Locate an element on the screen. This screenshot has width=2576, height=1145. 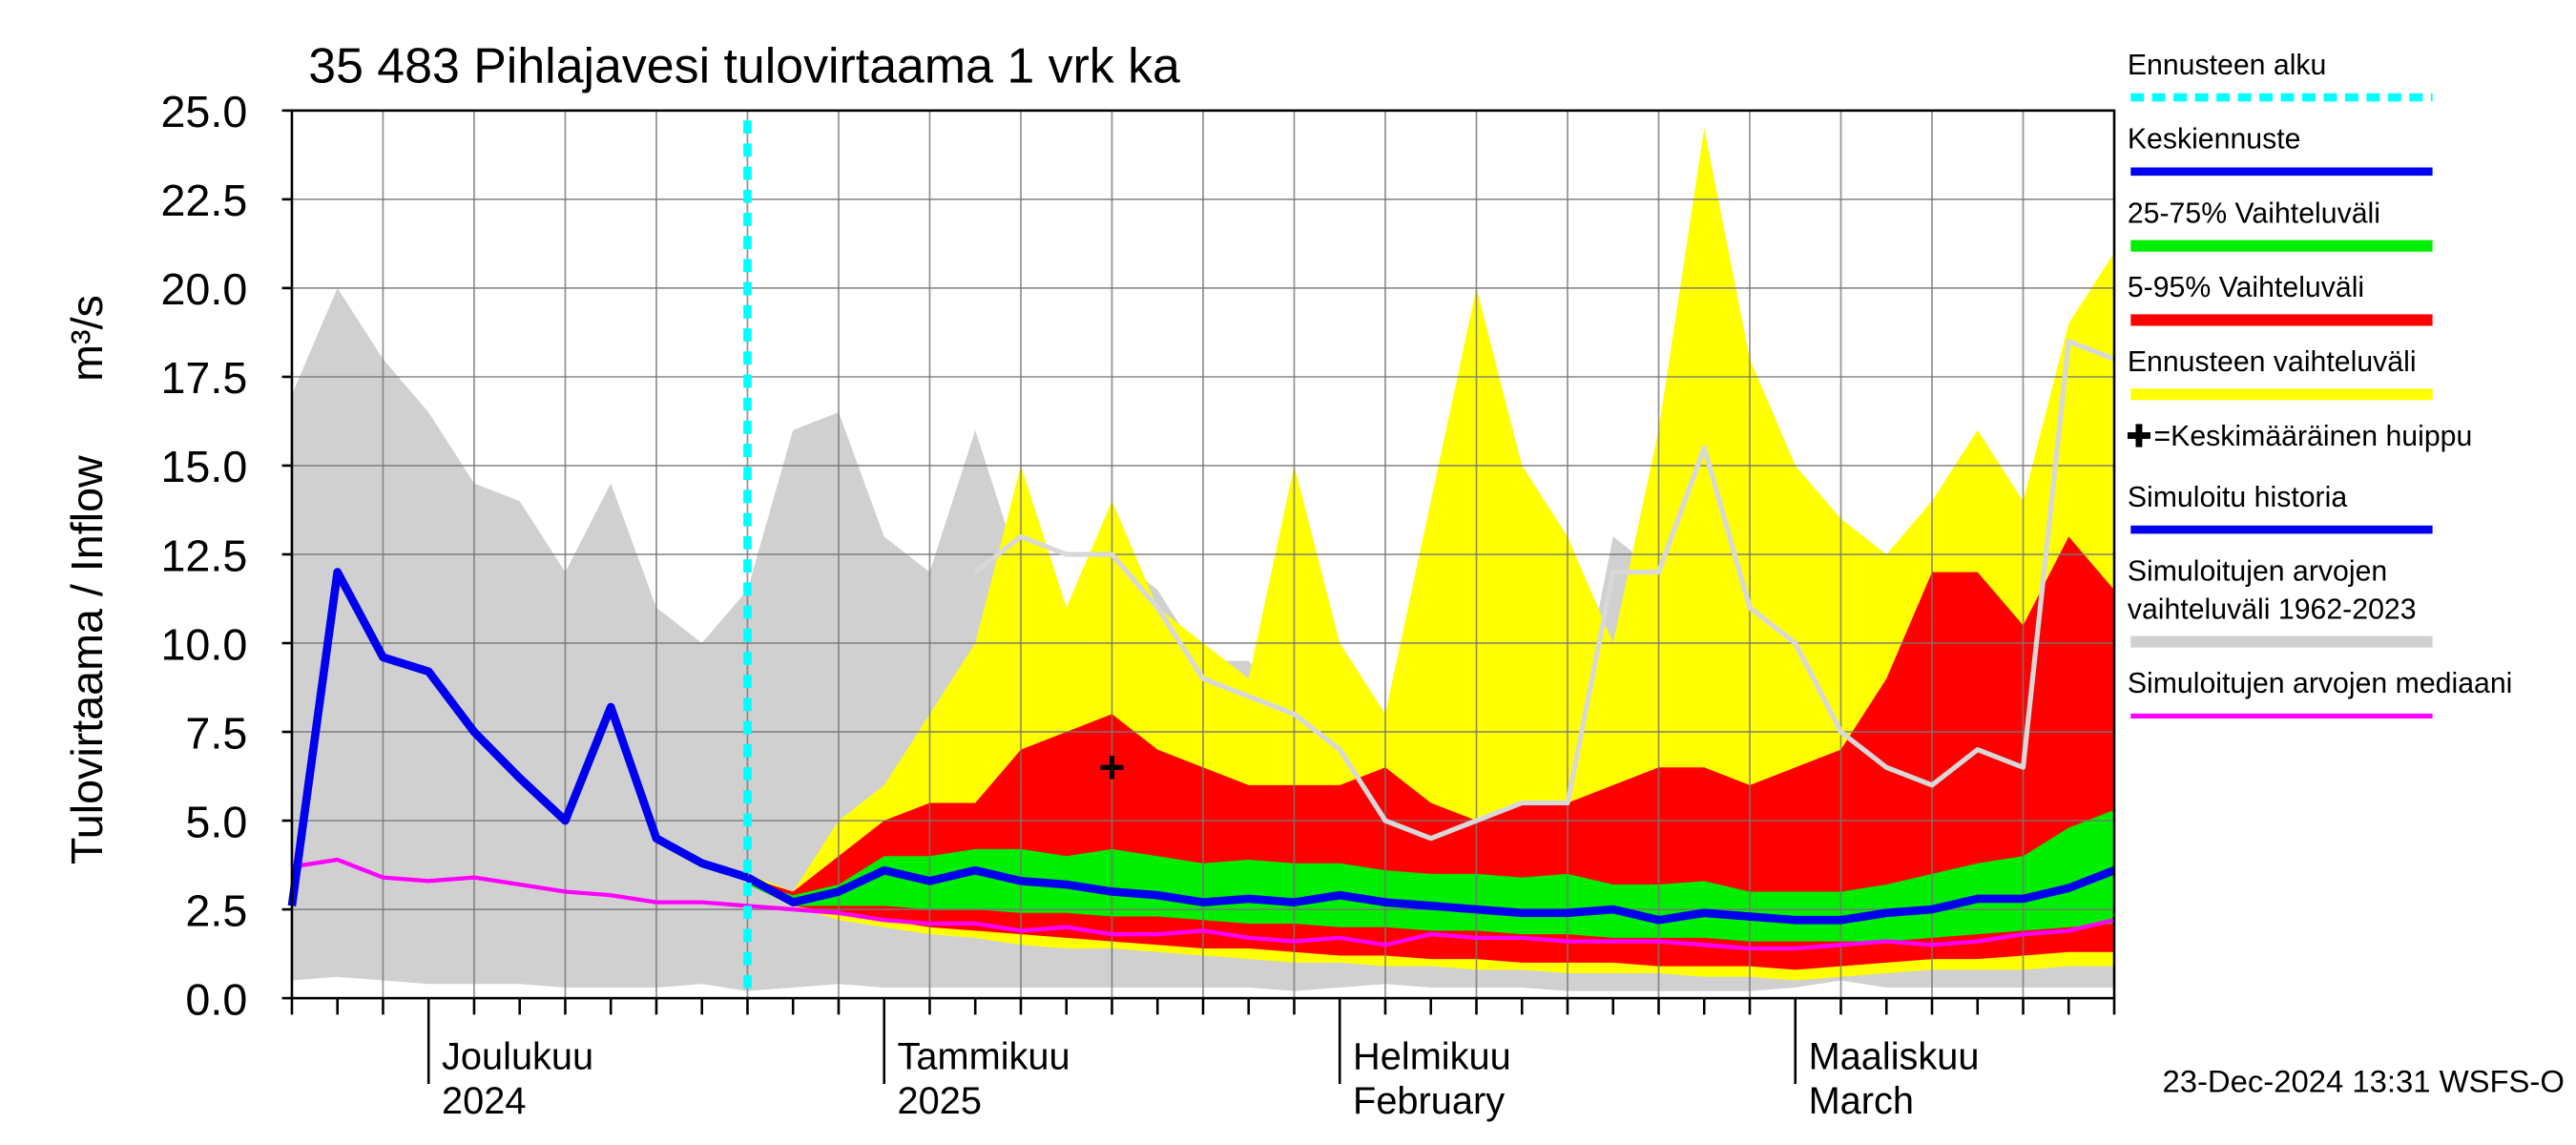
y-tick-label: 12.5 is located at coordinates (203, 555).